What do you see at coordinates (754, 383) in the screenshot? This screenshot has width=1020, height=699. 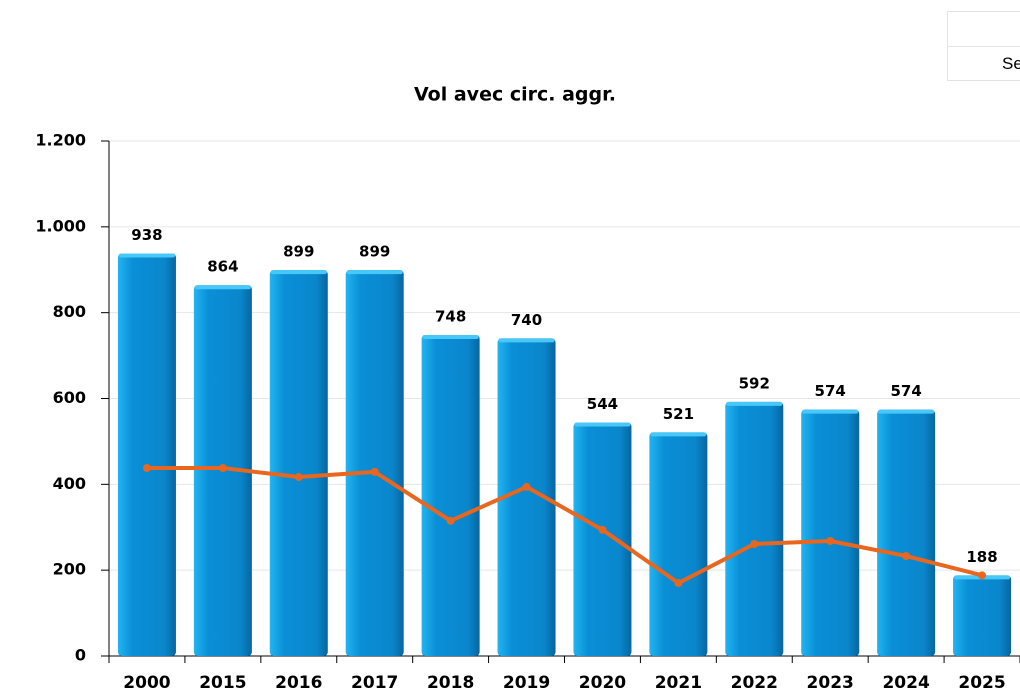 I see `data-label: 592` at bounding box center [754, 383].